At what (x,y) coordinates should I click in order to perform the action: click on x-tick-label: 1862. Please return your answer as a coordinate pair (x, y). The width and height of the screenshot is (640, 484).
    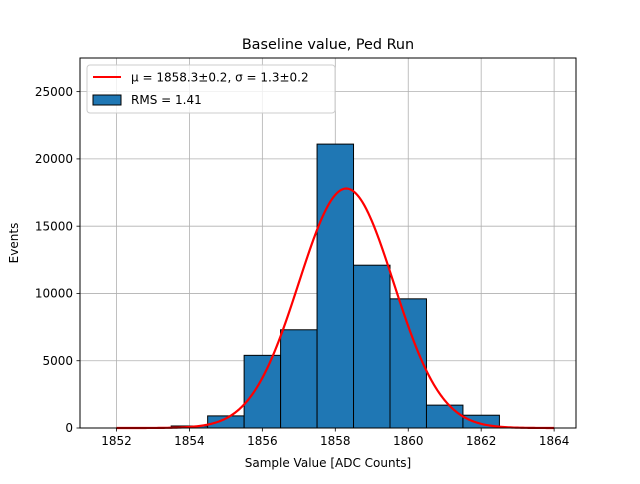
    Looking at the image, I should click on (481, 441).